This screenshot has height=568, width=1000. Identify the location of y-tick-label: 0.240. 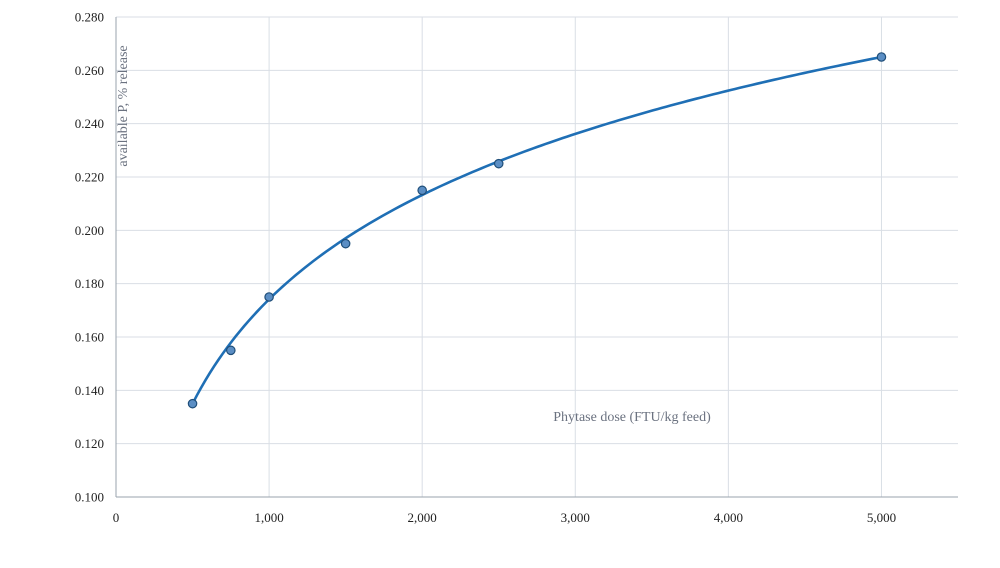
(89, 123).